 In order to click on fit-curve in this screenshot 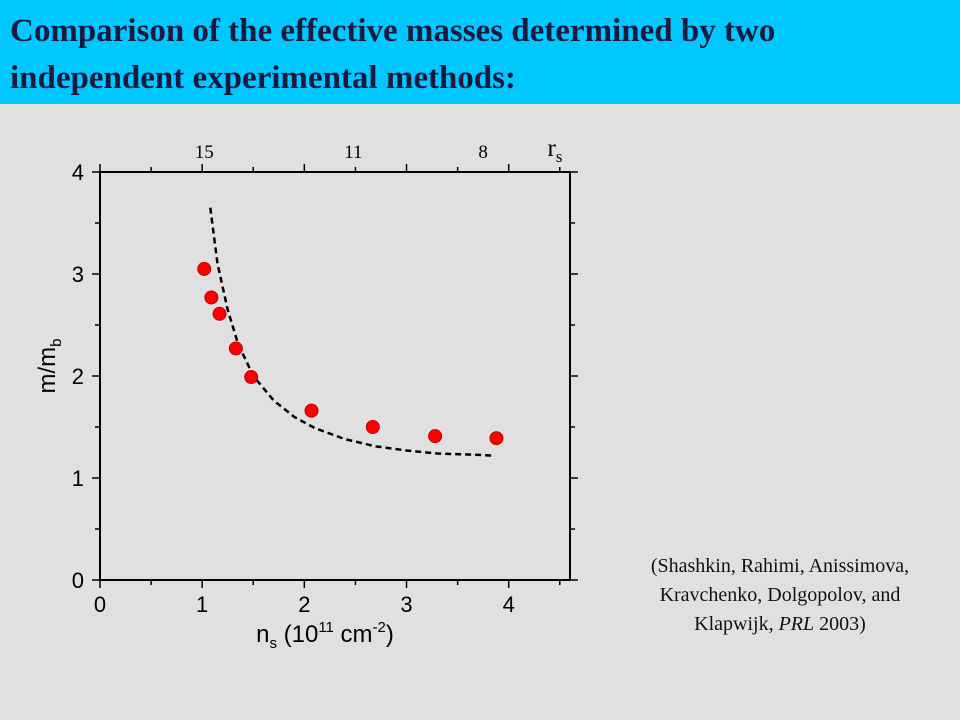, I will do `click(352, 332)`.